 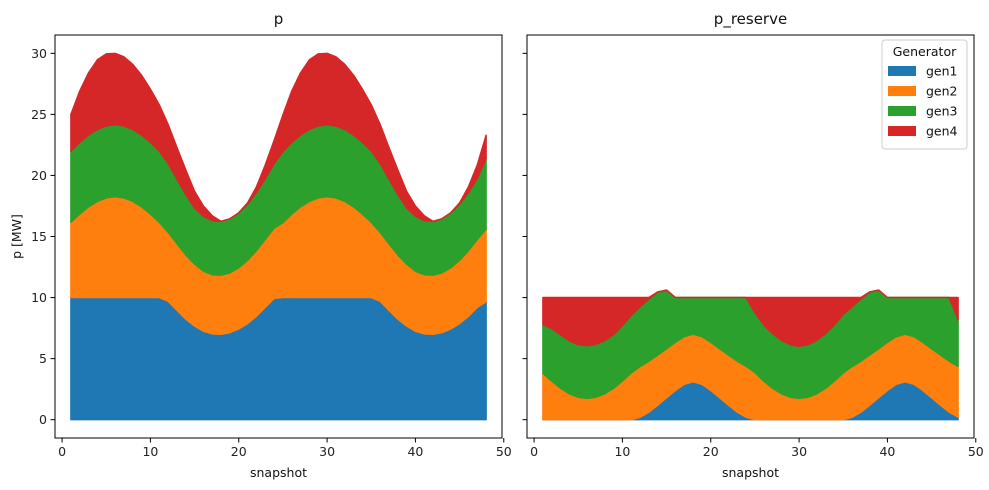 I want to click on y-tick-label: 5, so click(x=43, y=358).